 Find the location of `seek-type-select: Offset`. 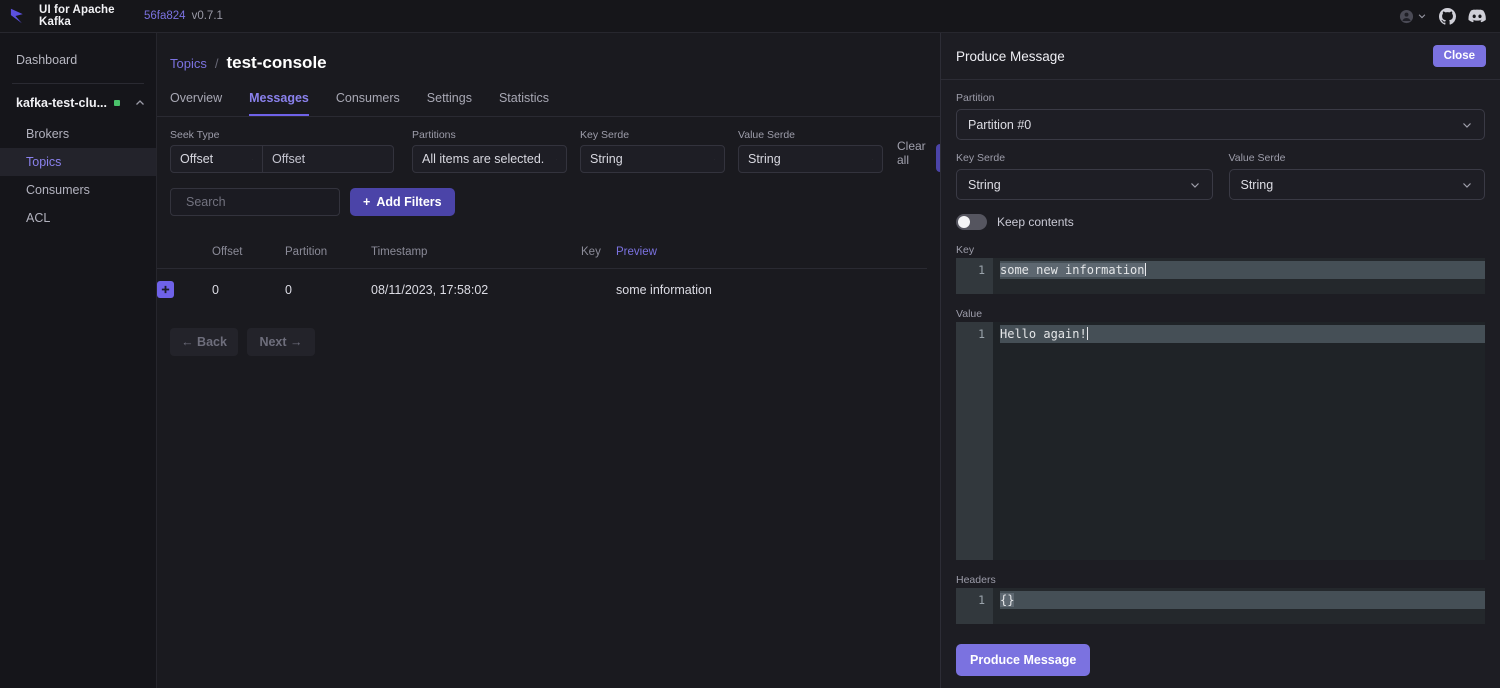

seek-type-select: Offset is located at coordinates (216, 159).